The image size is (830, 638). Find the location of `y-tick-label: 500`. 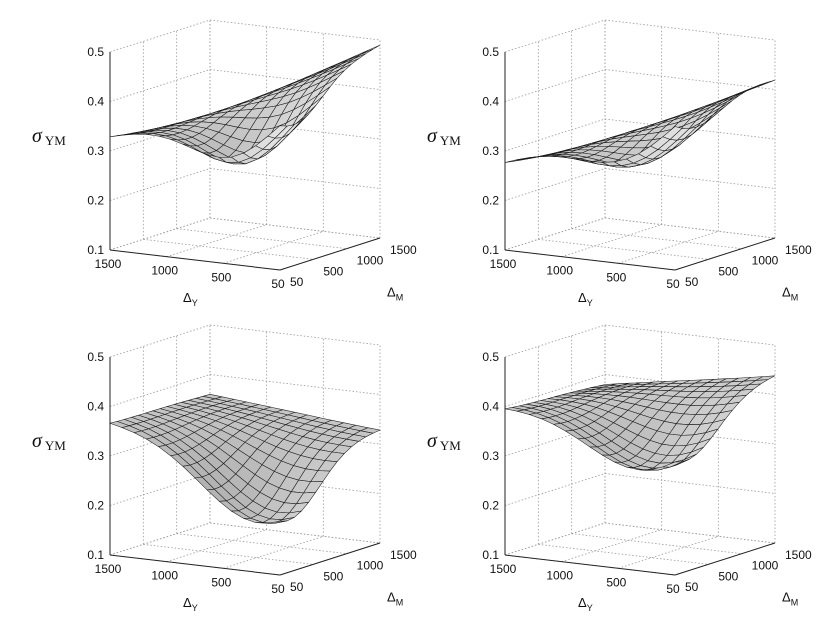

y-tick-label: 500 is located at coordinates (728, 271).